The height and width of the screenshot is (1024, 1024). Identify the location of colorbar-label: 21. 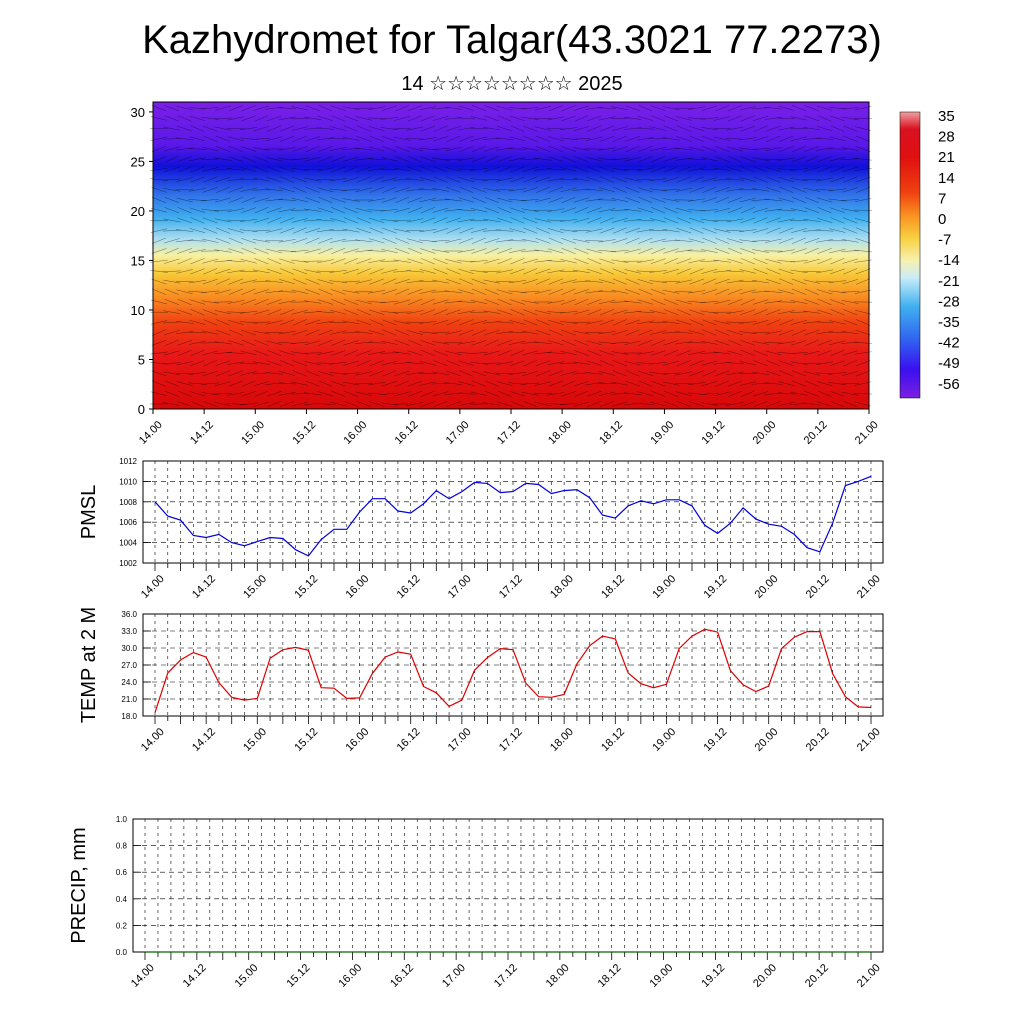
(946, 157).